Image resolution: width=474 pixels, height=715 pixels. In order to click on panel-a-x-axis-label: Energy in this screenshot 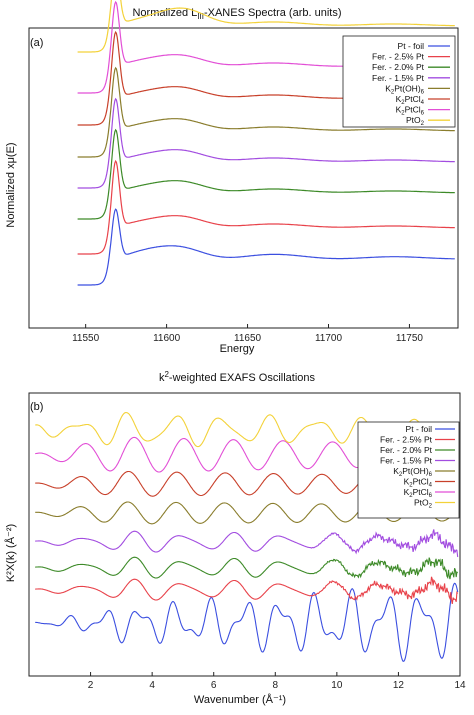, I will do `click(237, 349)`.